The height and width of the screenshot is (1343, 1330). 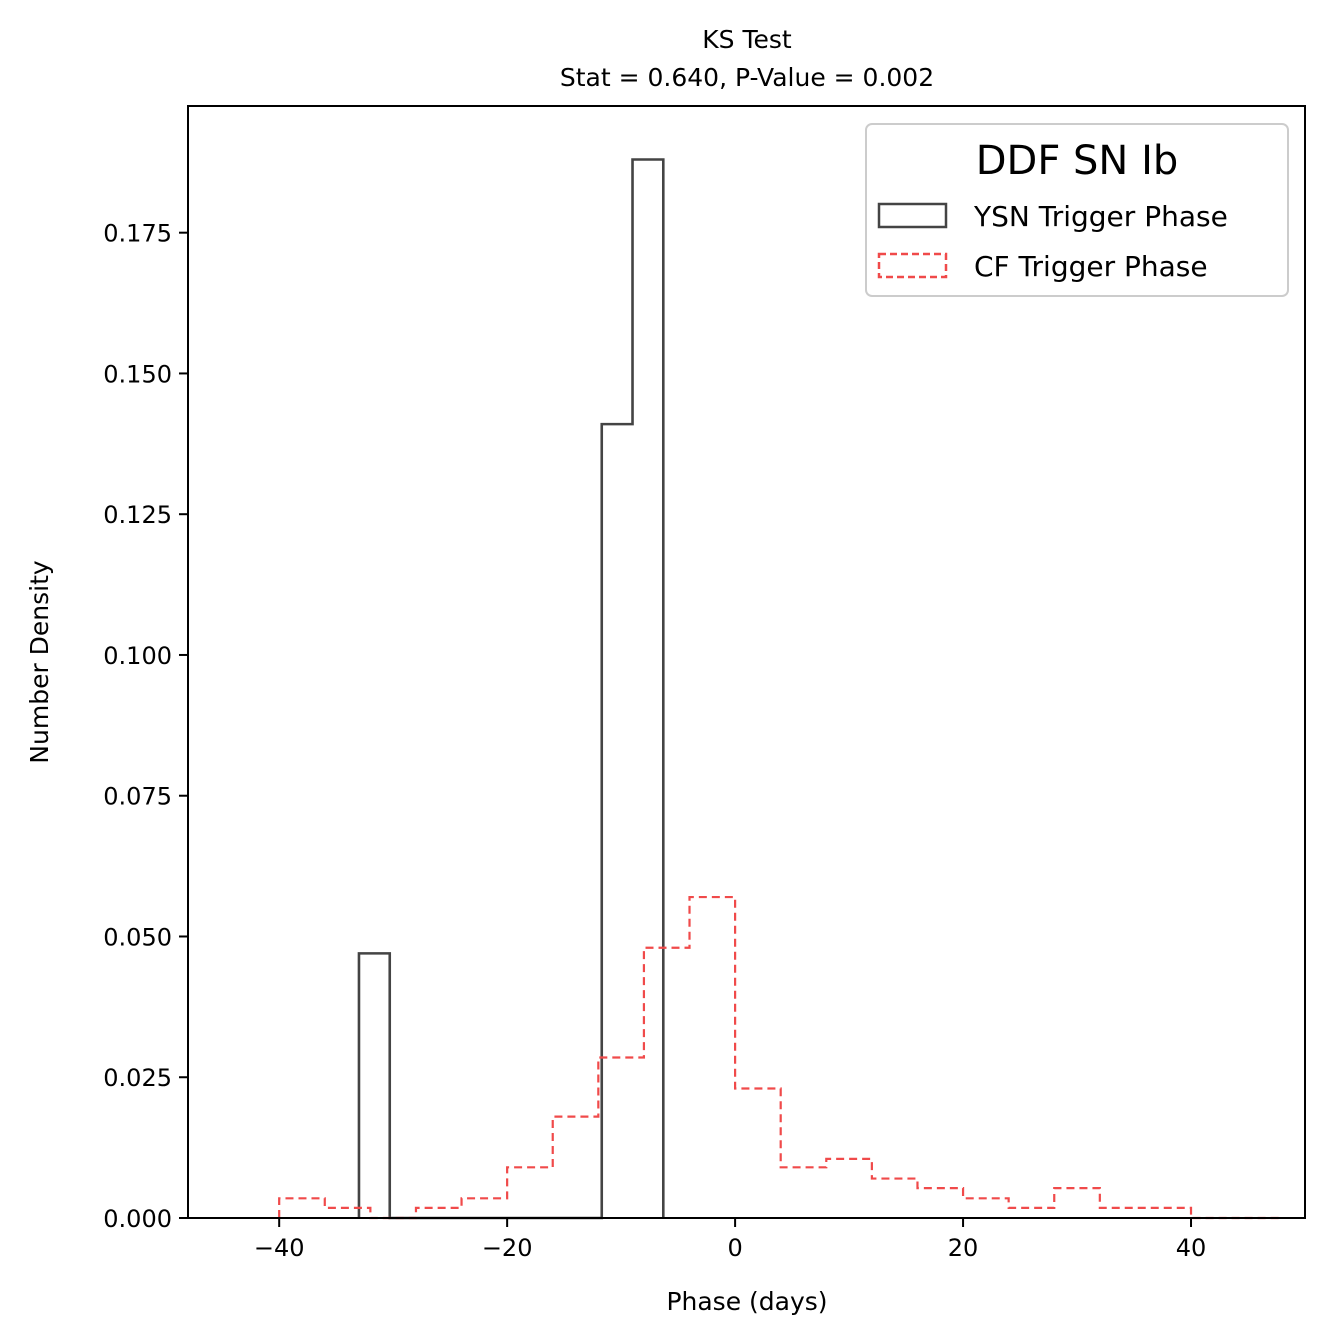 I want to click on legend-frame, so click(x=1077, y=210).